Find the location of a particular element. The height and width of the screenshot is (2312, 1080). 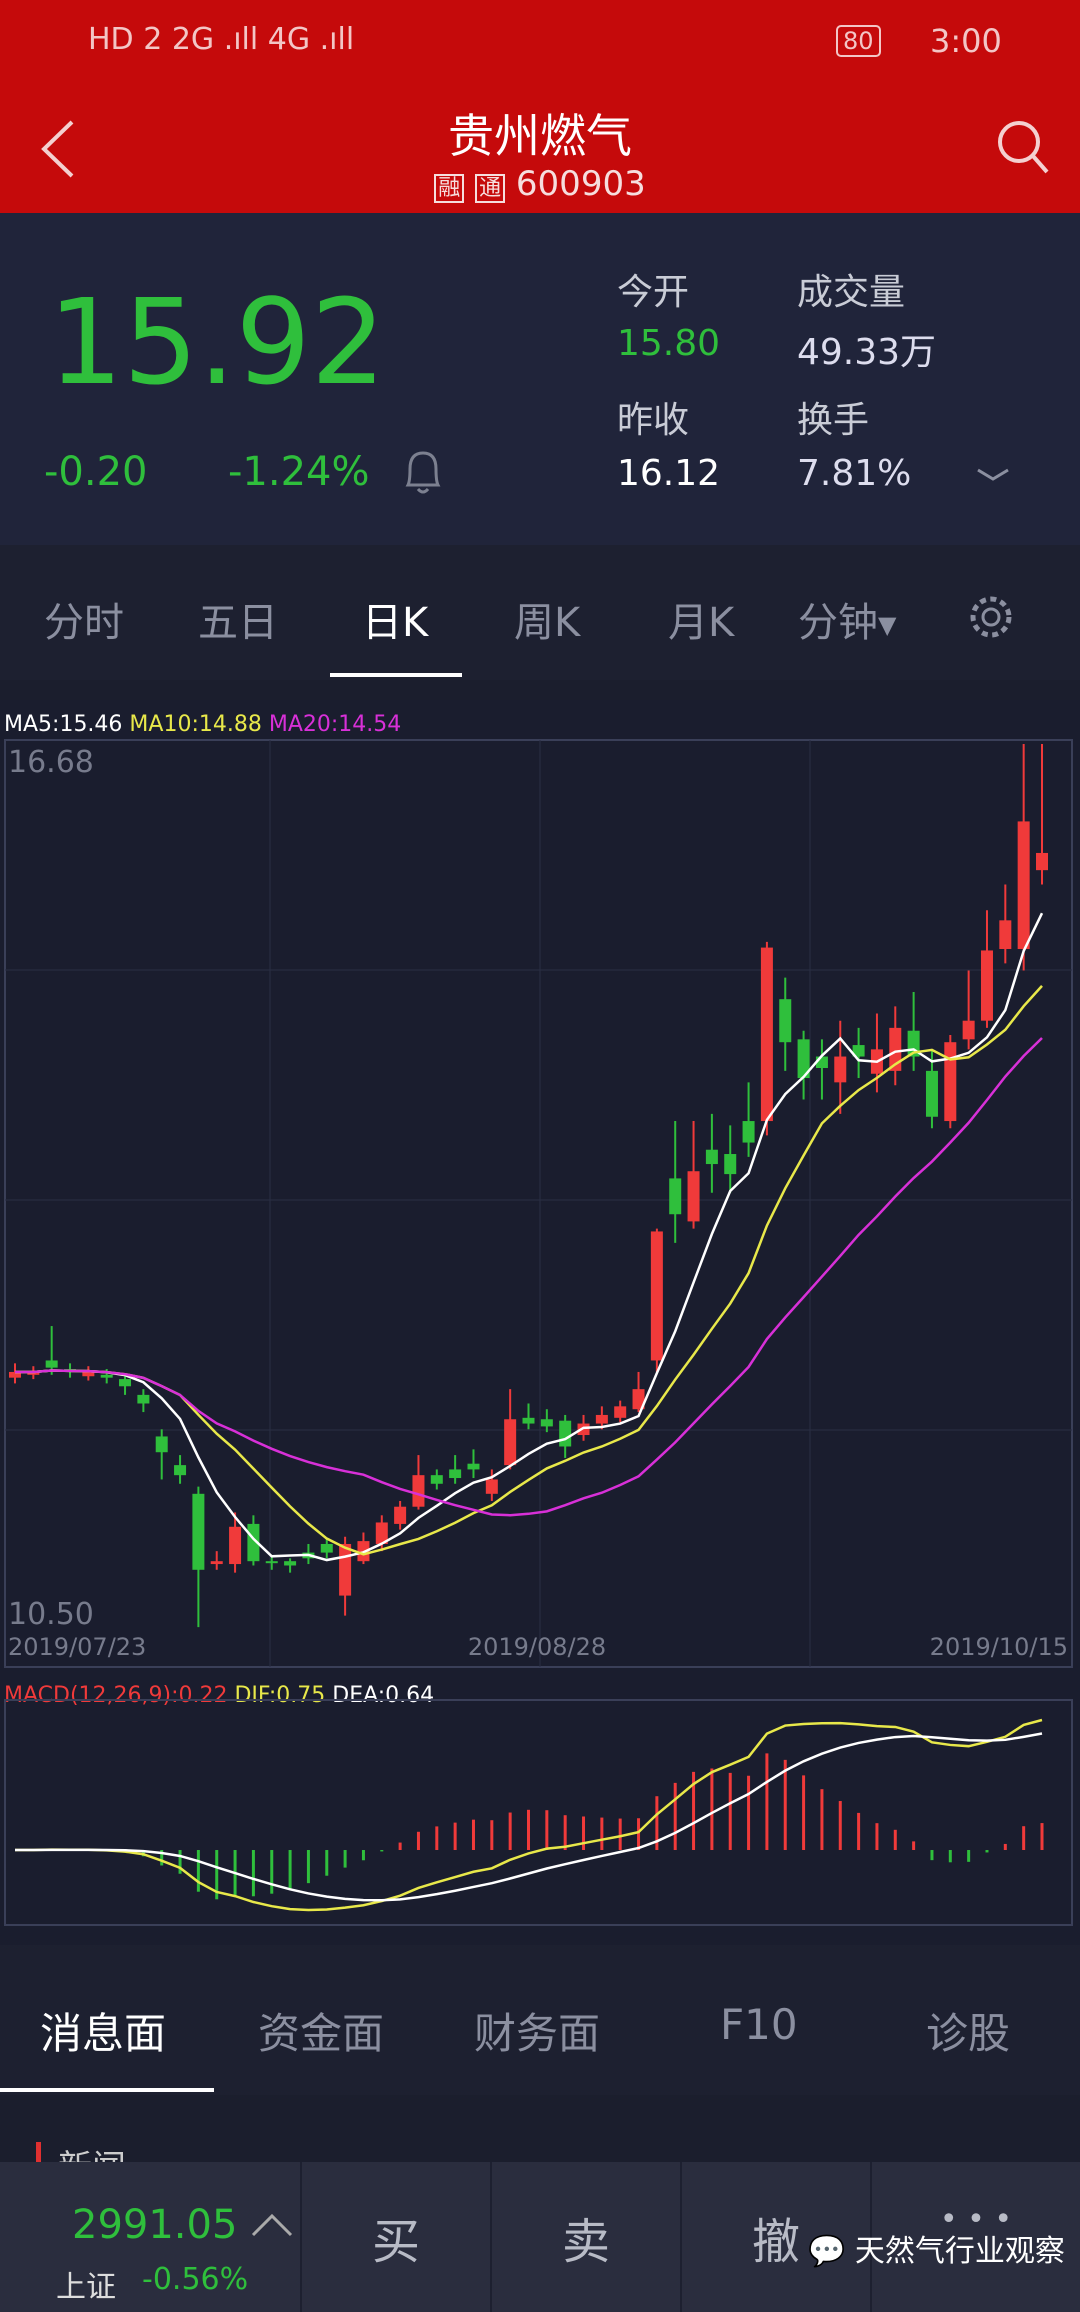

chevron-down-icon is located at coordinates (993, 475).